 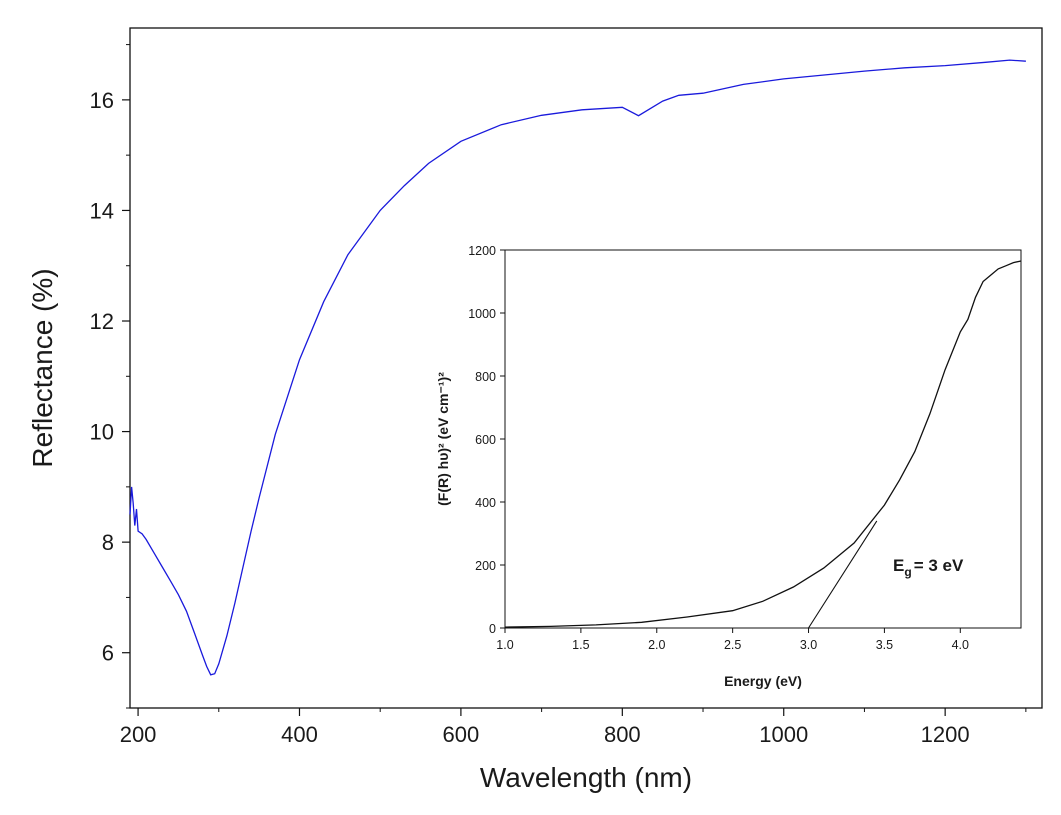 What do you see at coordinates (504, 645) in the screenshot?
I see `inset-x-tick-label: 1.0` at bounding box center [504, 645].